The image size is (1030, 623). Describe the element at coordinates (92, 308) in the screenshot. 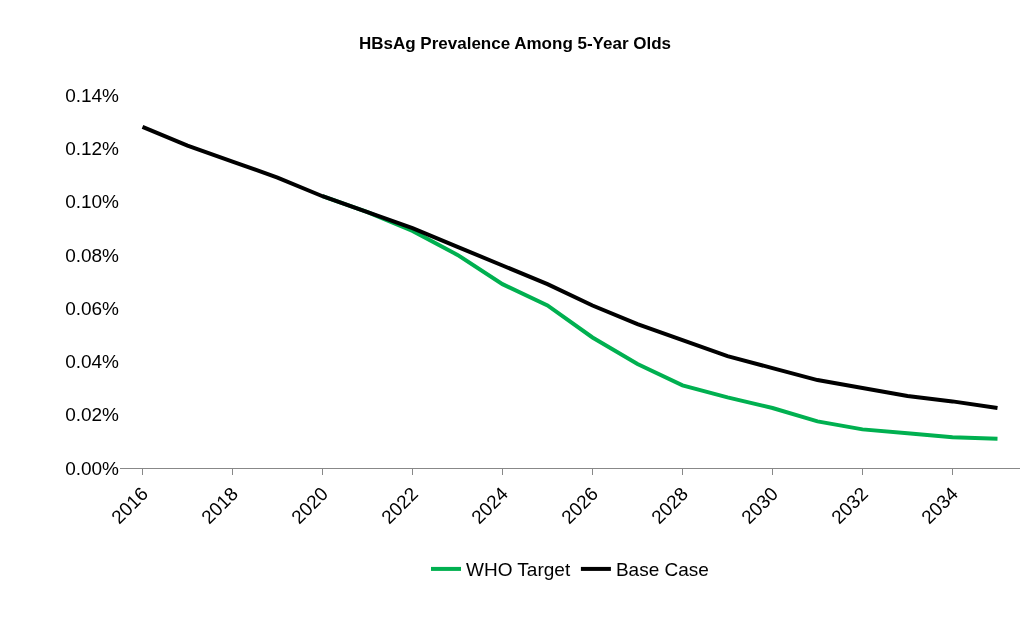

I see `y-tick-label: 0.06%` at that location.